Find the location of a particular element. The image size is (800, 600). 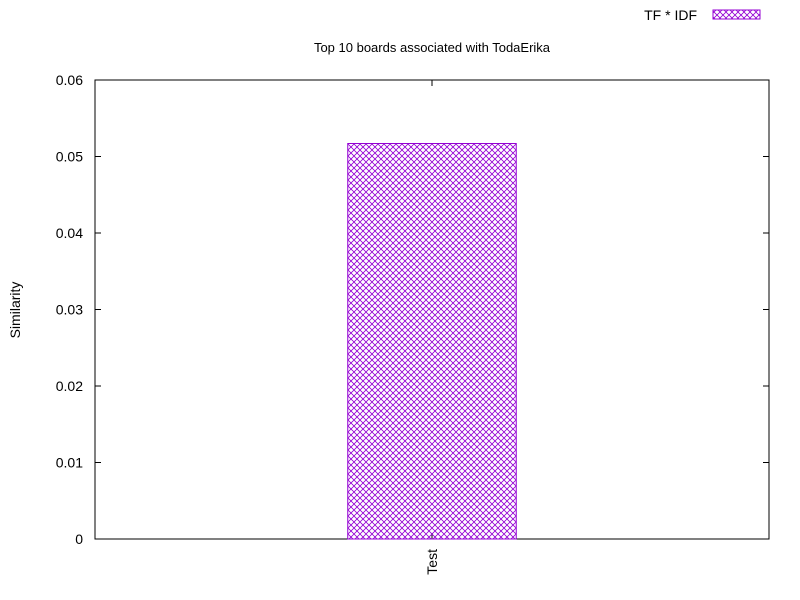

chart-title: Top 10 boards associated with TodaErika is located at coordinates (432, 47).